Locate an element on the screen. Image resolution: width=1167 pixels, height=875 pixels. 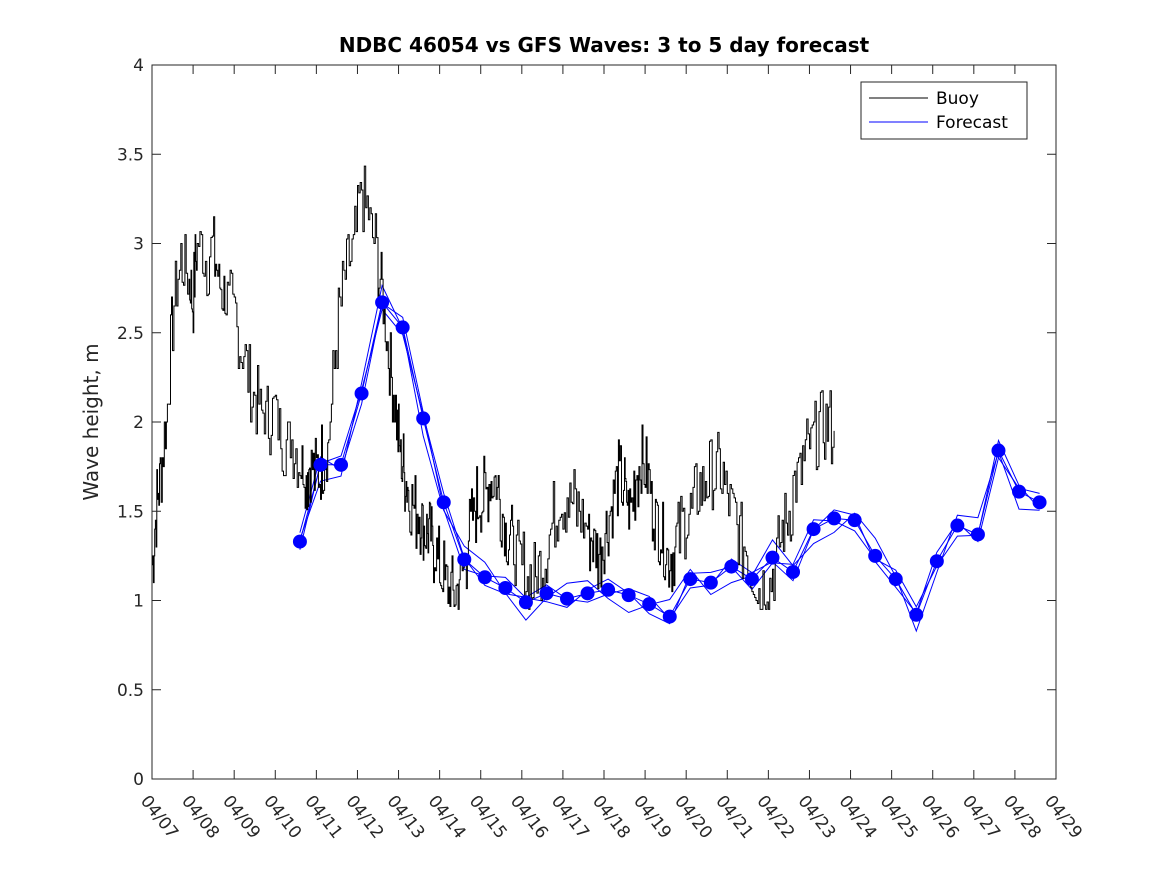
y-tick-label: 4 is located at coordinates (138, 66).